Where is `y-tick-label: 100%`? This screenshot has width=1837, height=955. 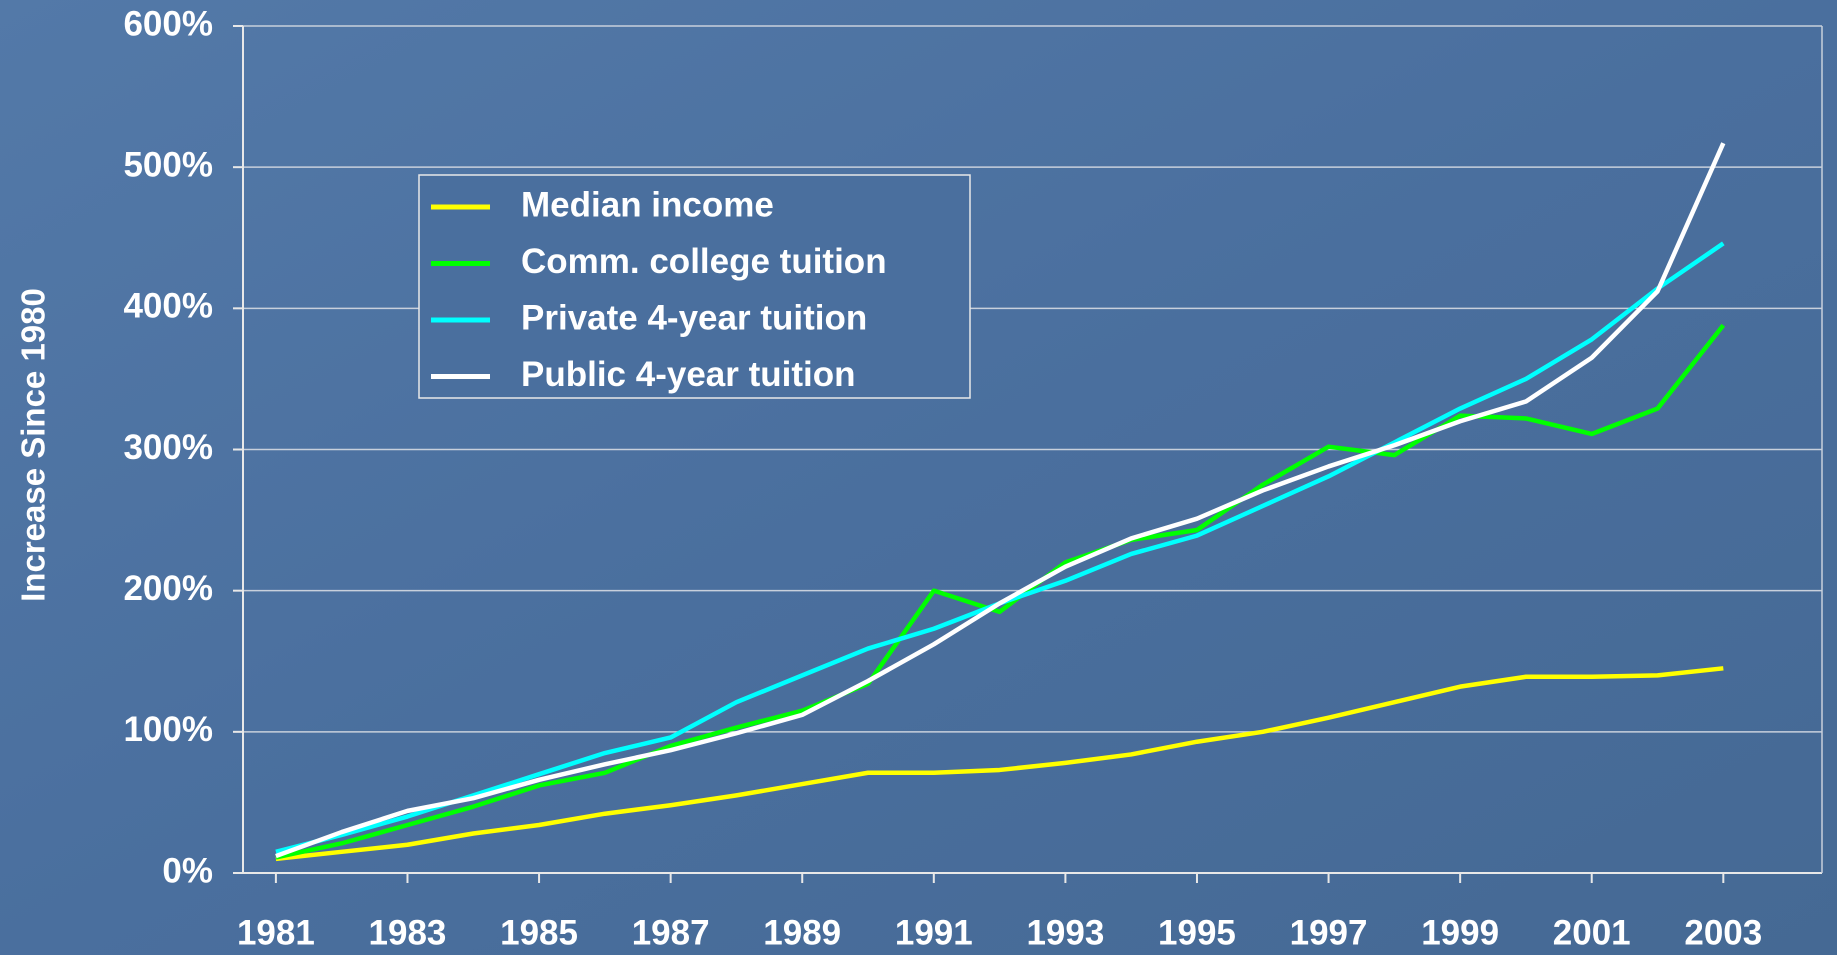 y-tick-label: 100% is located at coordinates (168, 729).